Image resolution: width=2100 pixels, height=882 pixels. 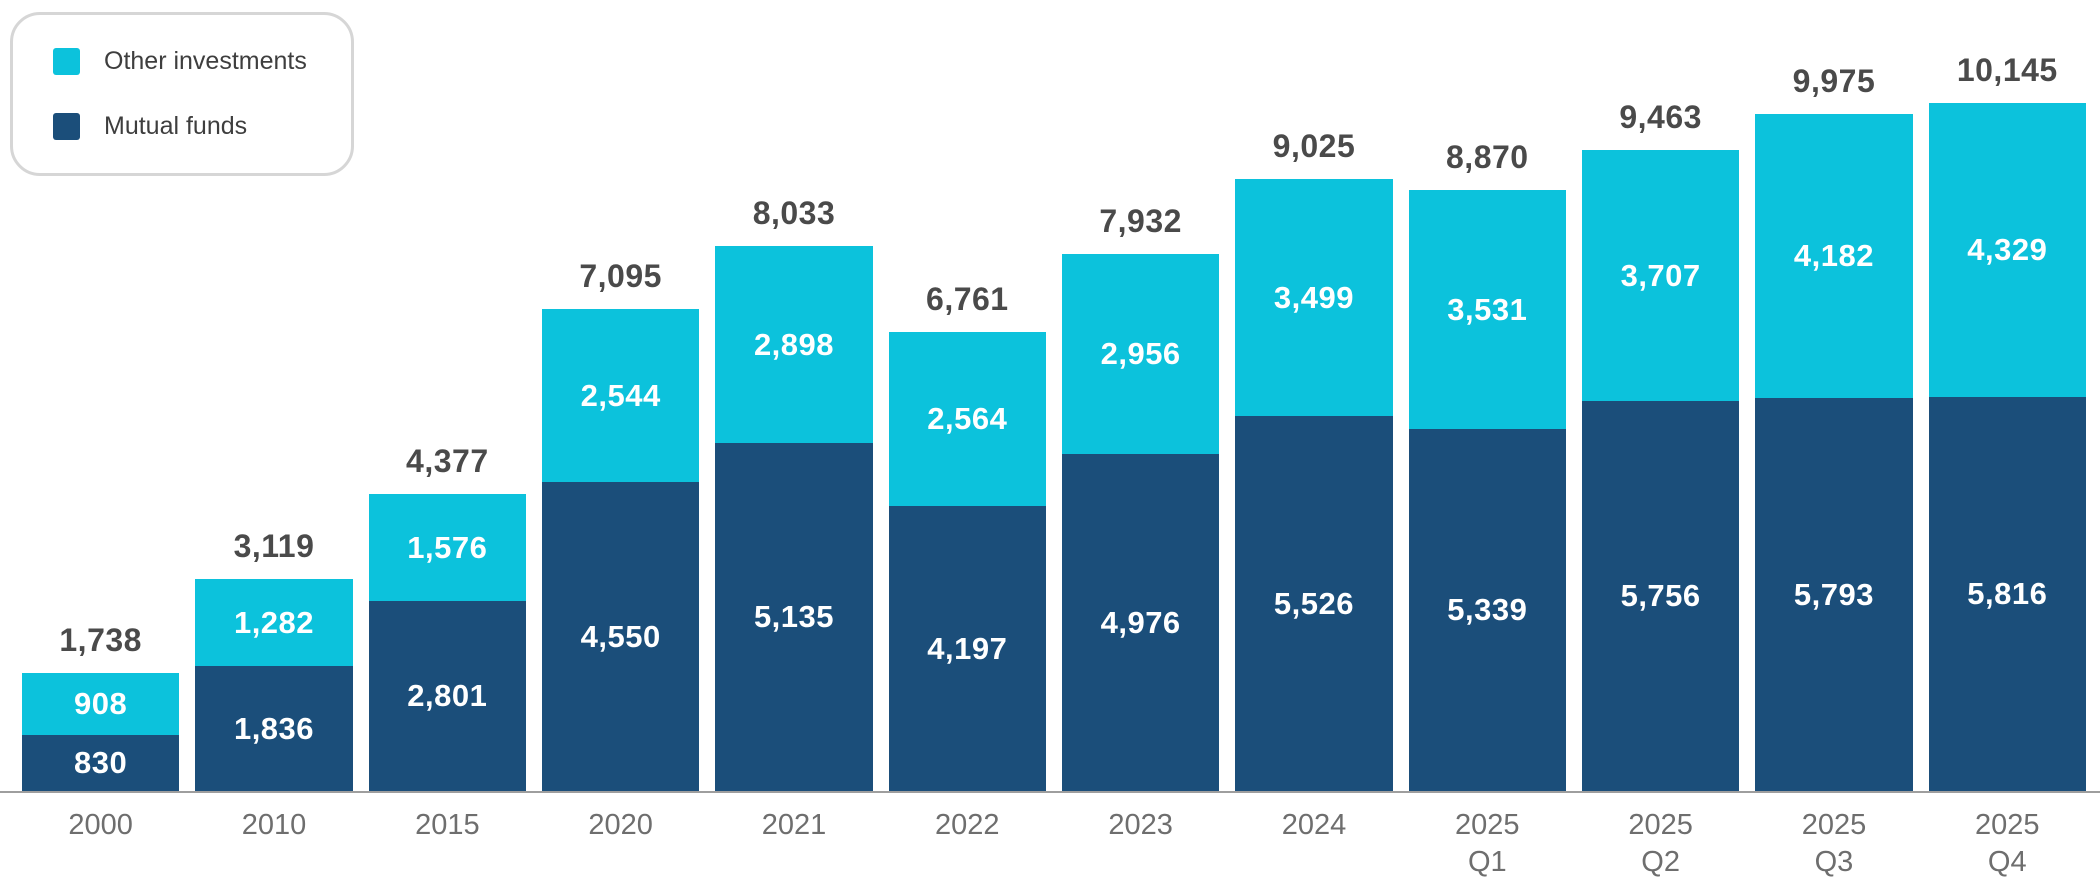 I want to click on bar-column-2025-q4: 10,145 4,329 5,816, so click(x=2007, y=421).